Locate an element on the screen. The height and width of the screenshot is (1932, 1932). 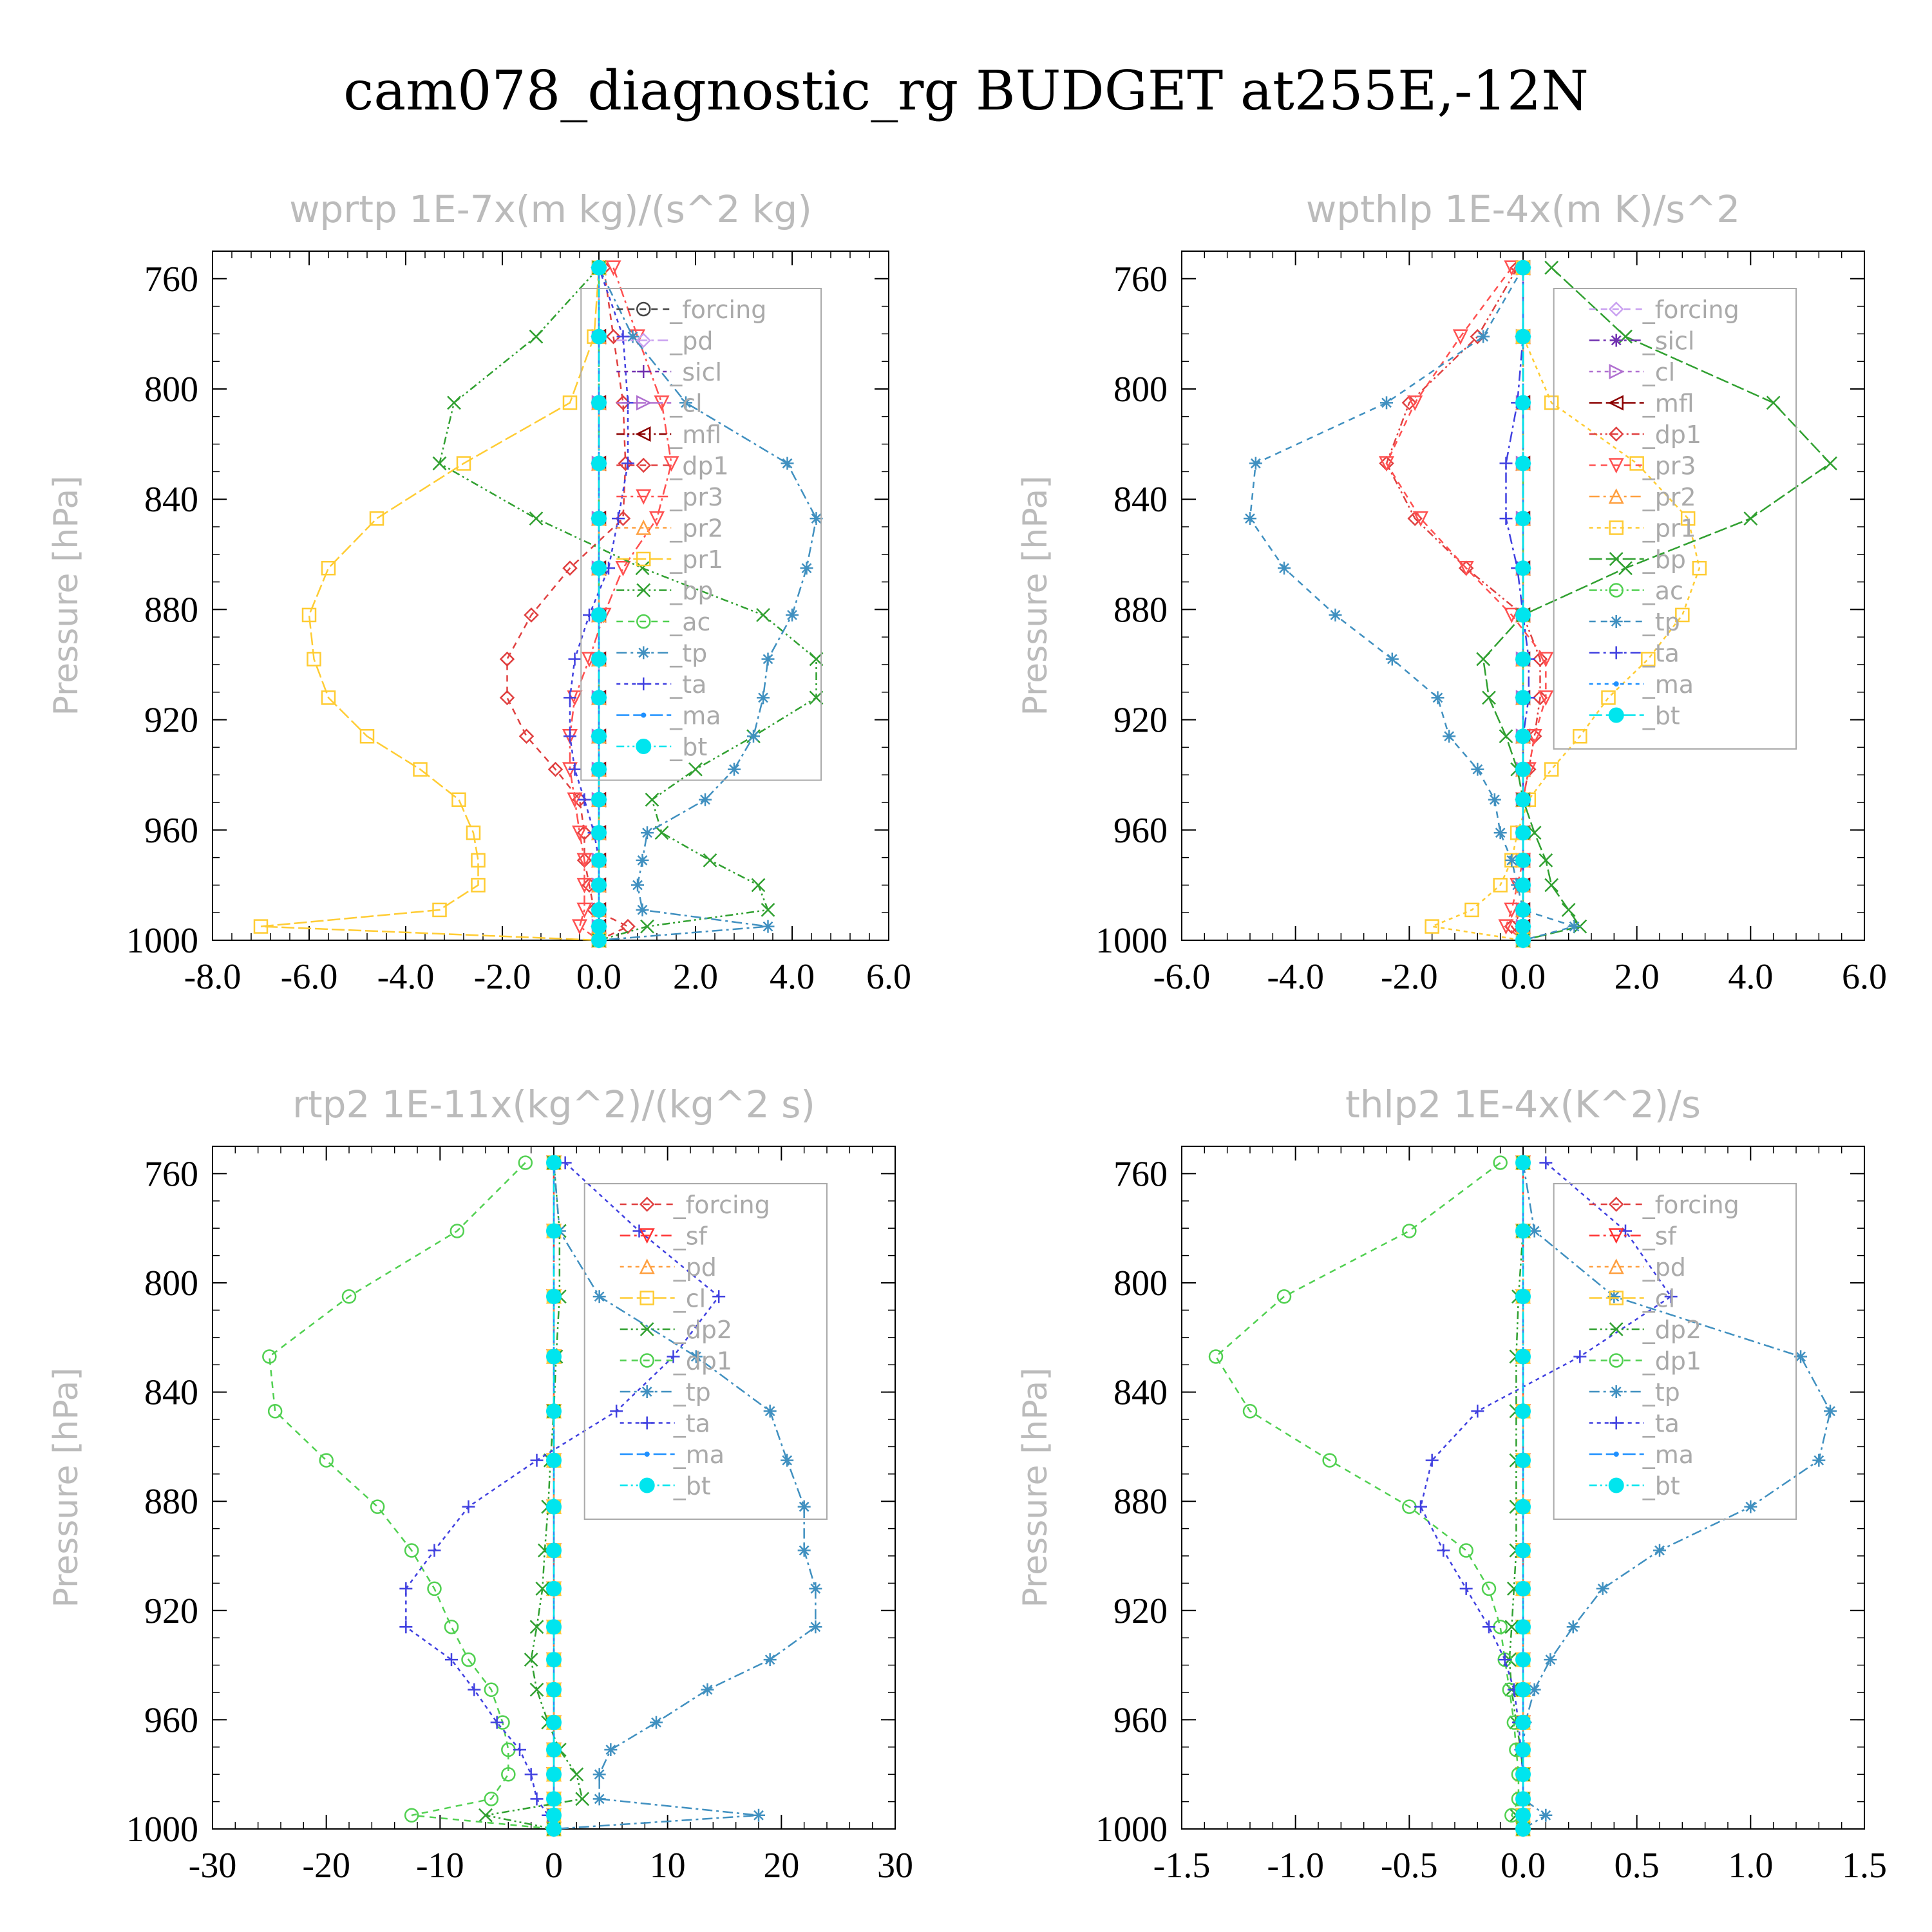
y-tick-label: 920 is located at coordinates (1140, 1611).